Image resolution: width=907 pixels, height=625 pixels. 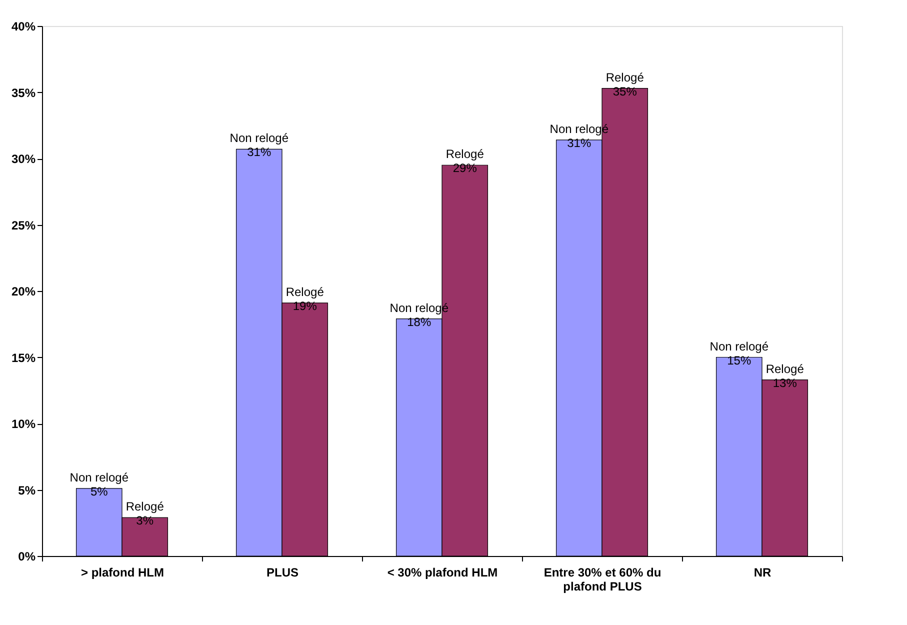 What do you see at coordinates (23, 93) in the screenshot?
I see `y-tick-label: 35%` at bounding box center [23, 93].